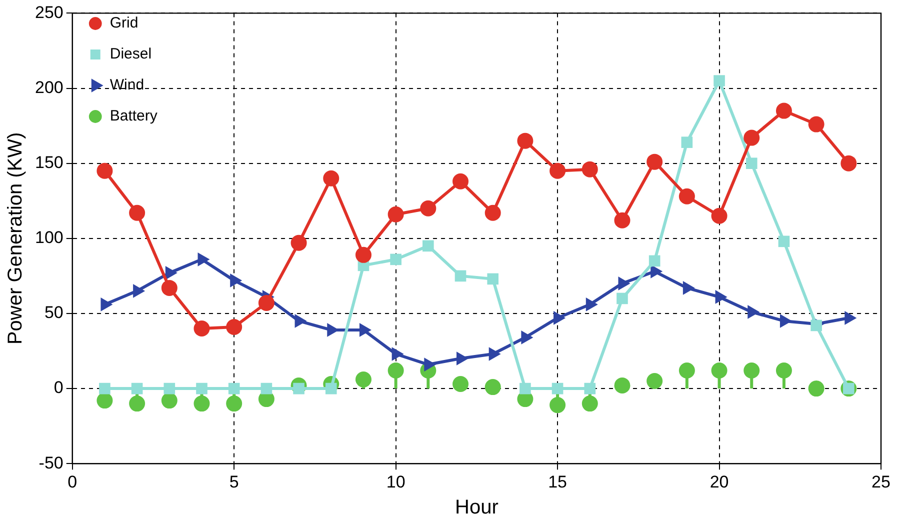 The image size is (897, 520). Describe the element at coordinates (477, 507) in the screenshot. I see `x-axis-title: Hour` at that location.